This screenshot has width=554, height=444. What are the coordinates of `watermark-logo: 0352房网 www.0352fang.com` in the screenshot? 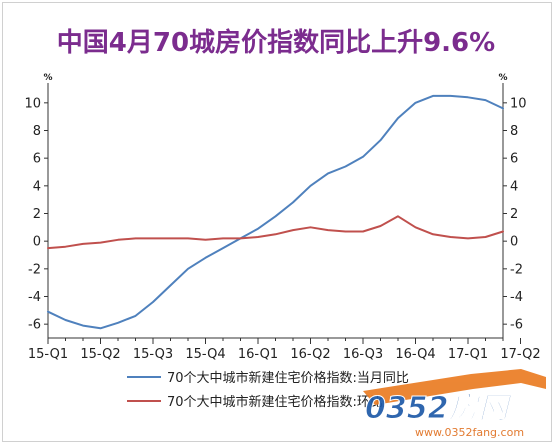 It's located at (454, 404).